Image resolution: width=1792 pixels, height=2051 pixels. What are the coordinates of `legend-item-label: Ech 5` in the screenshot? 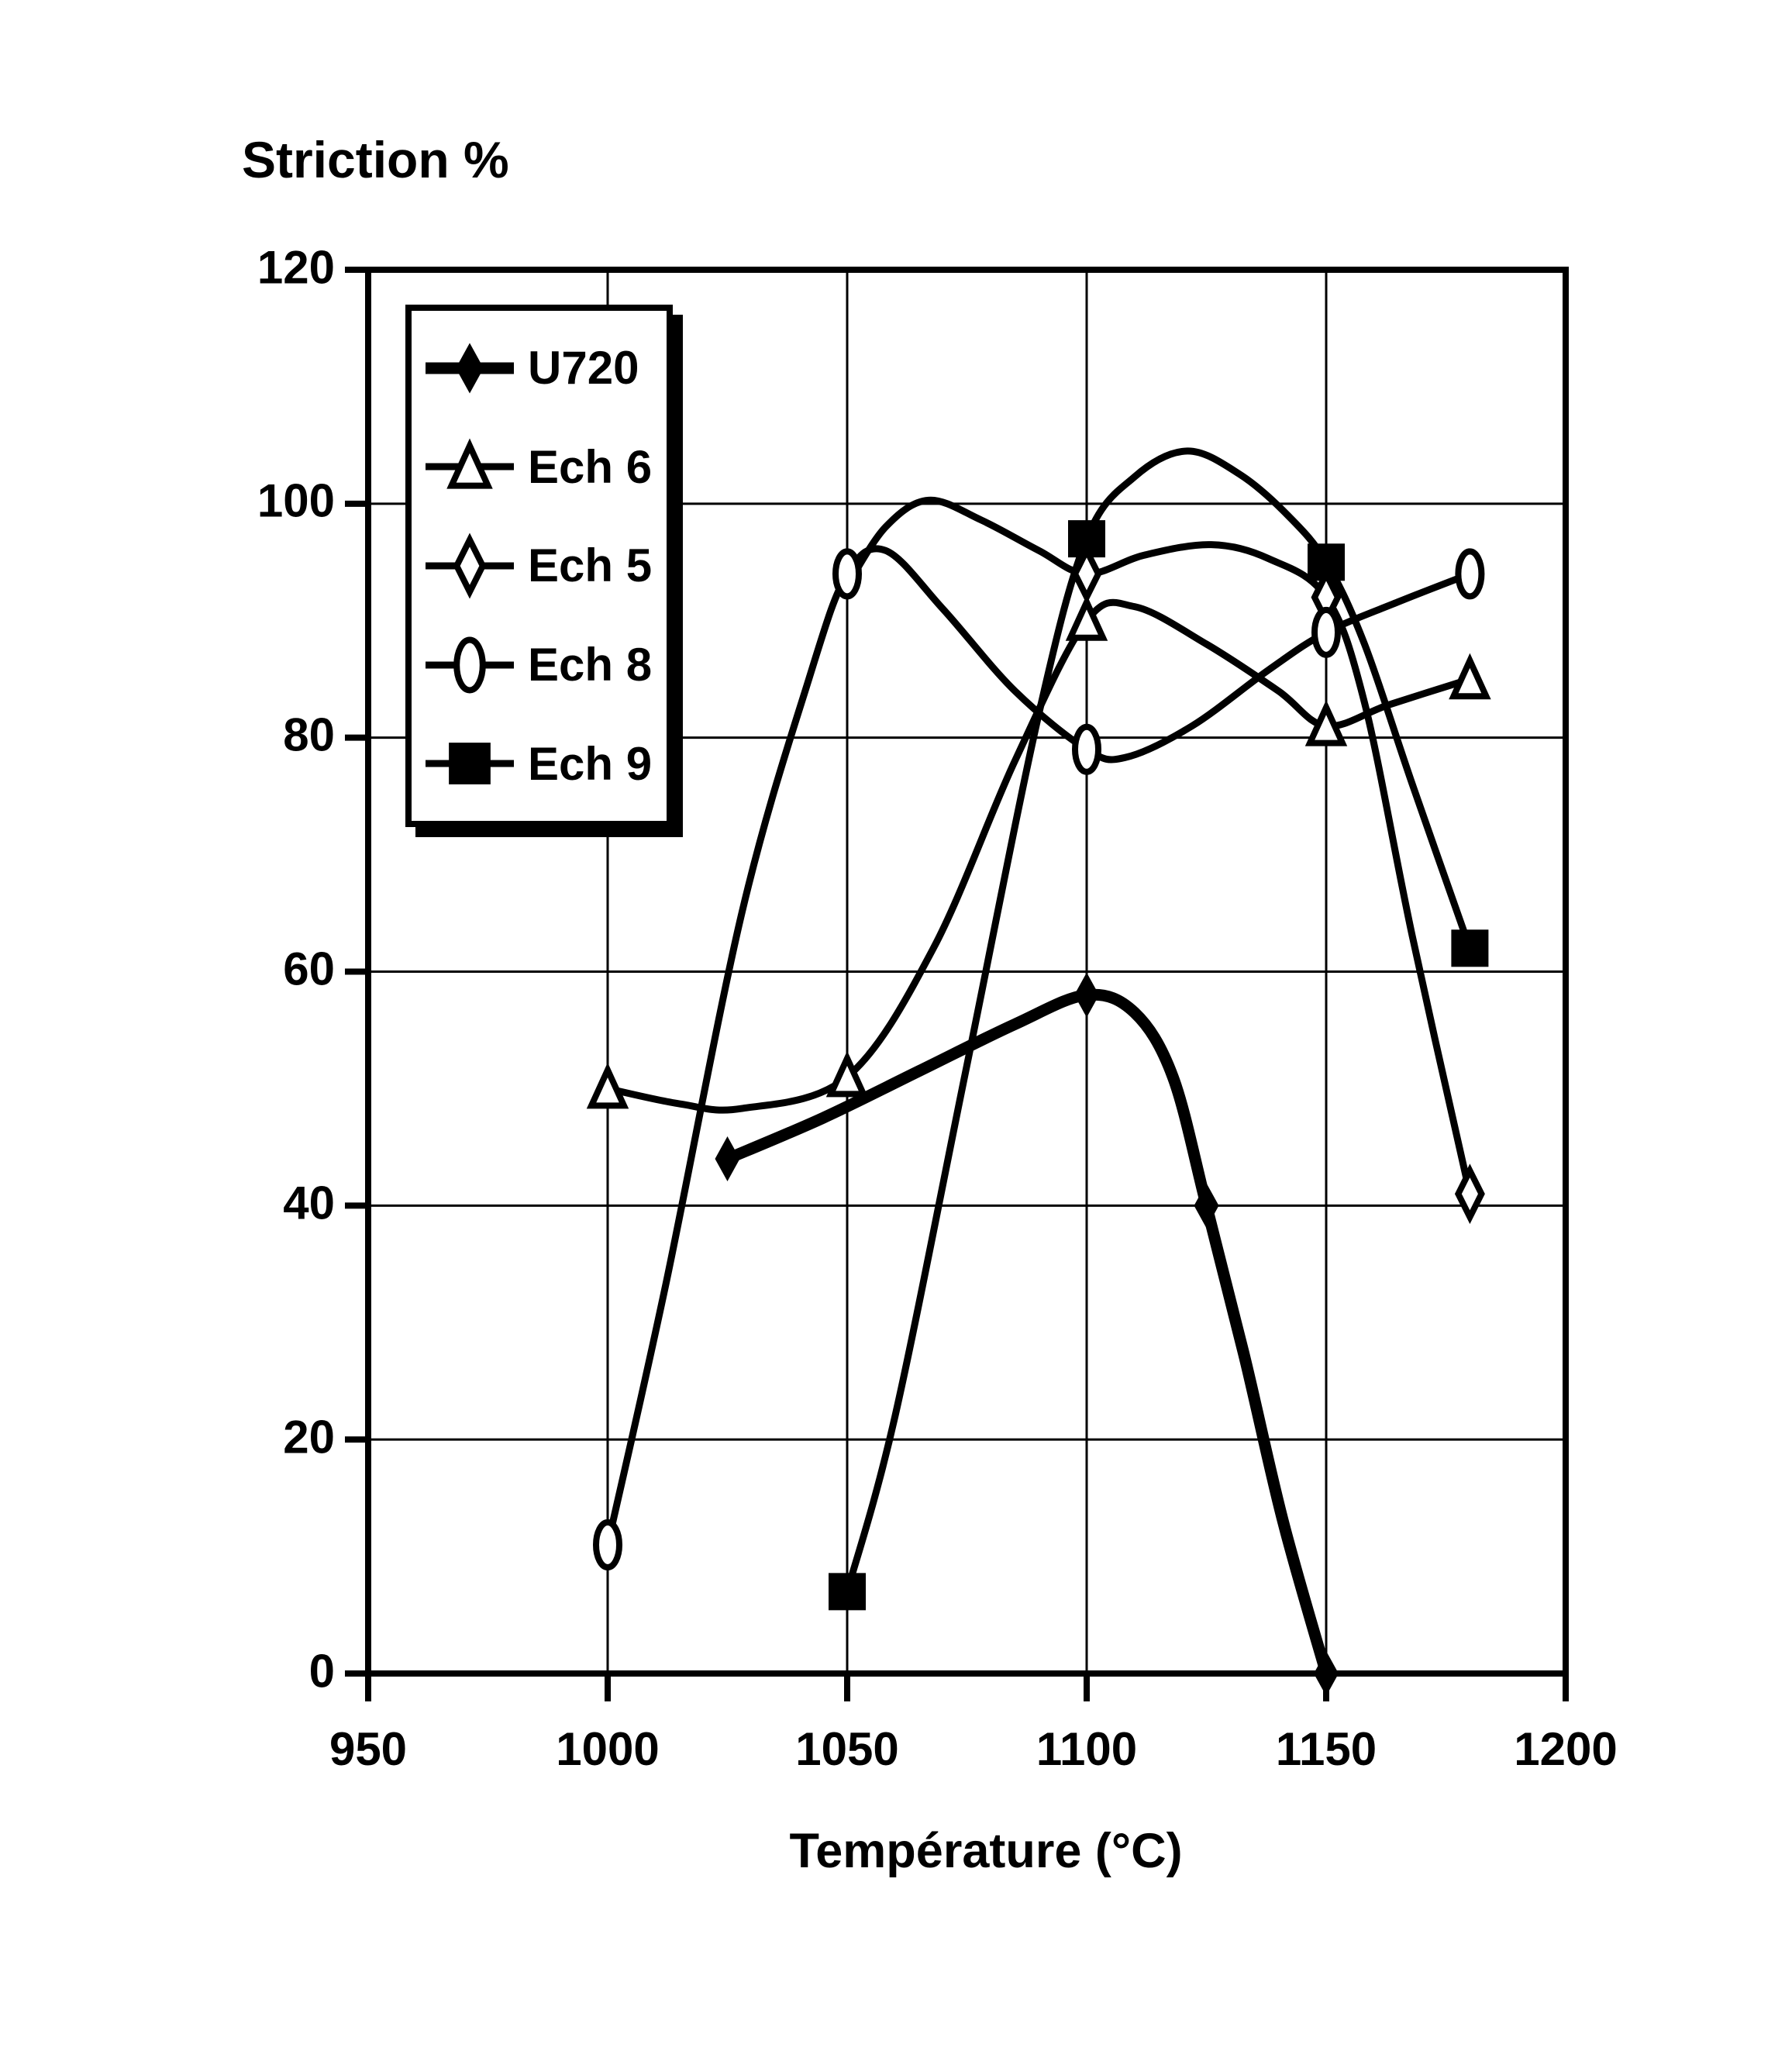 It's located at (590, 565).